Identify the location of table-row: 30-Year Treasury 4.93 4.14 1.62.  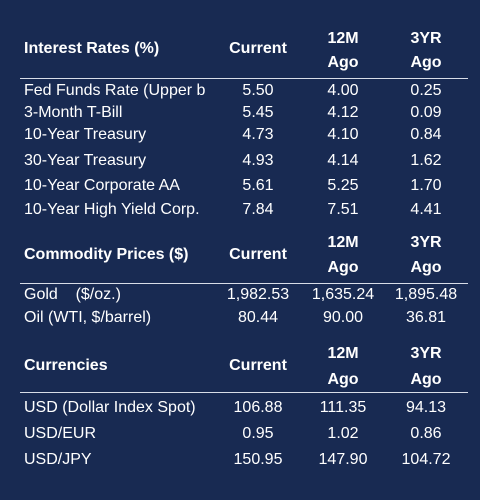
(240, 161).